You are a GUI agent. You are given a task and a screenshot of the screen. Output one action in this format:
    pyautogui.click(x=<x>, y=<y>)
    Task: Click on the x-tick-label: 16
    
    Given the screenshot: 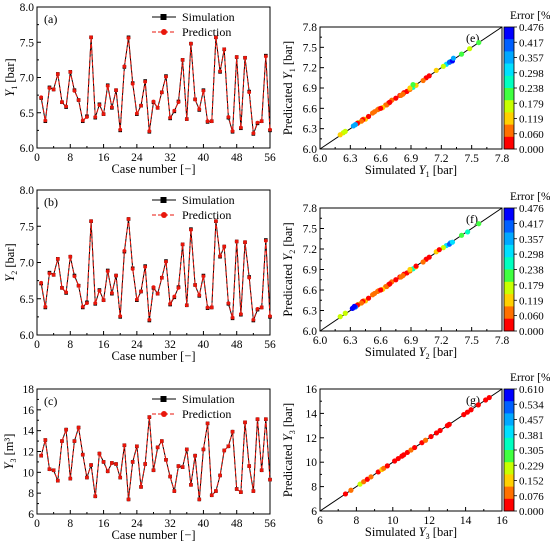 What is the action you would take?
    pyautogui.click(x=104, y=345)
    